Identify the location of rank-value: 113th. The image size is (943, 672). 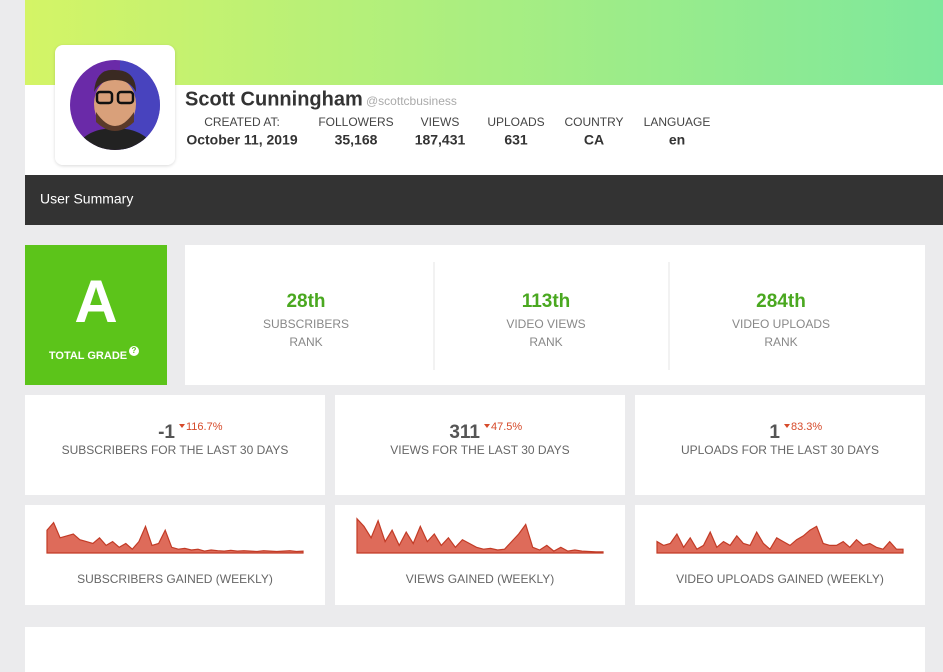
(546, 301).